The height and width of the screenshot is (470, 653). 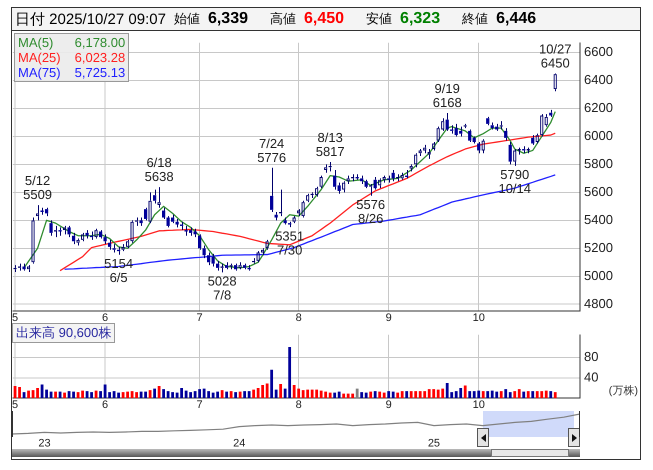 I want to click on y-tick-label: 40, so click(x=591, y=376).